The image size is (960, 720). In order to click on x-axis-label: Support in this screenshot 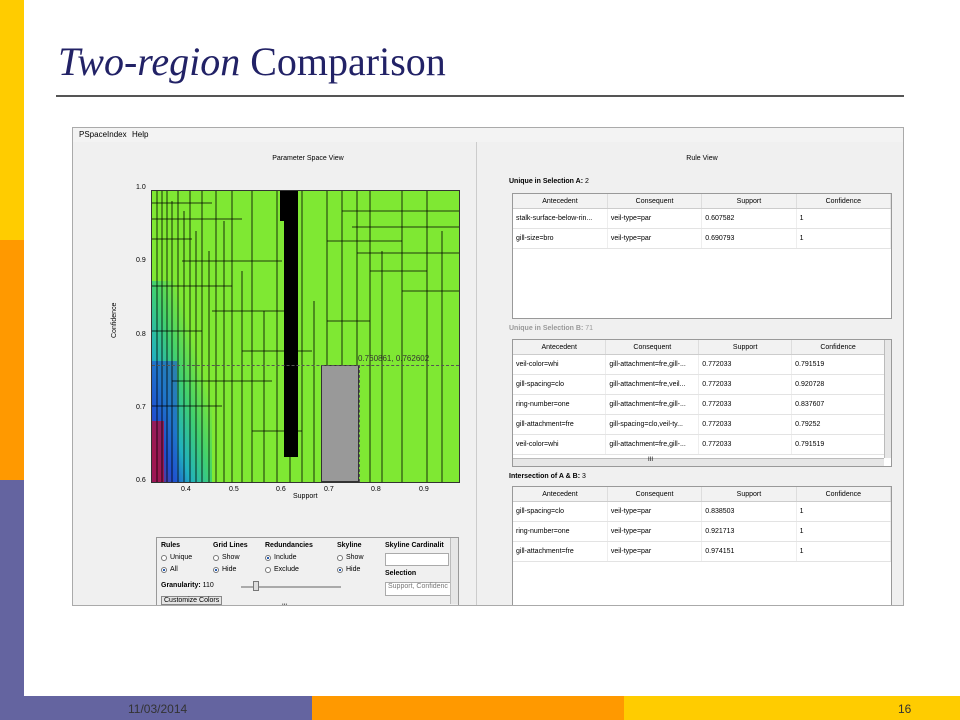, I will do `click(305, 496)`.